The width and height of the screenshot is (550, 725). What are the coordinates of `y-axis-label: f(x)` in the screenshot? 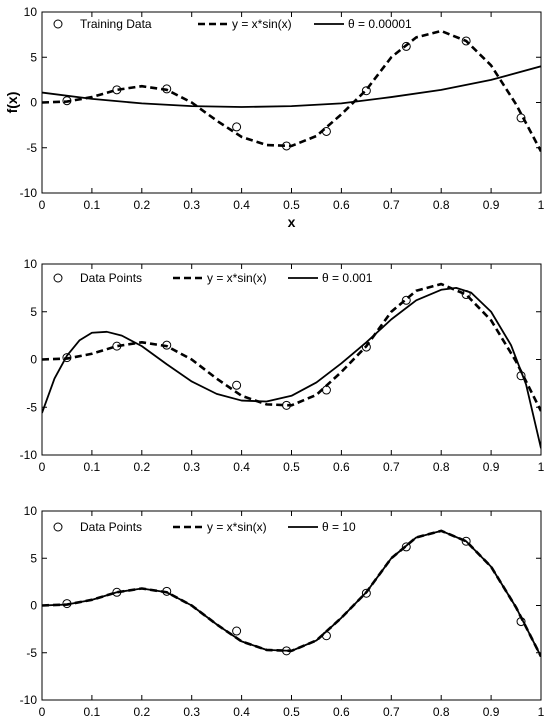 It's located at (12, 103).